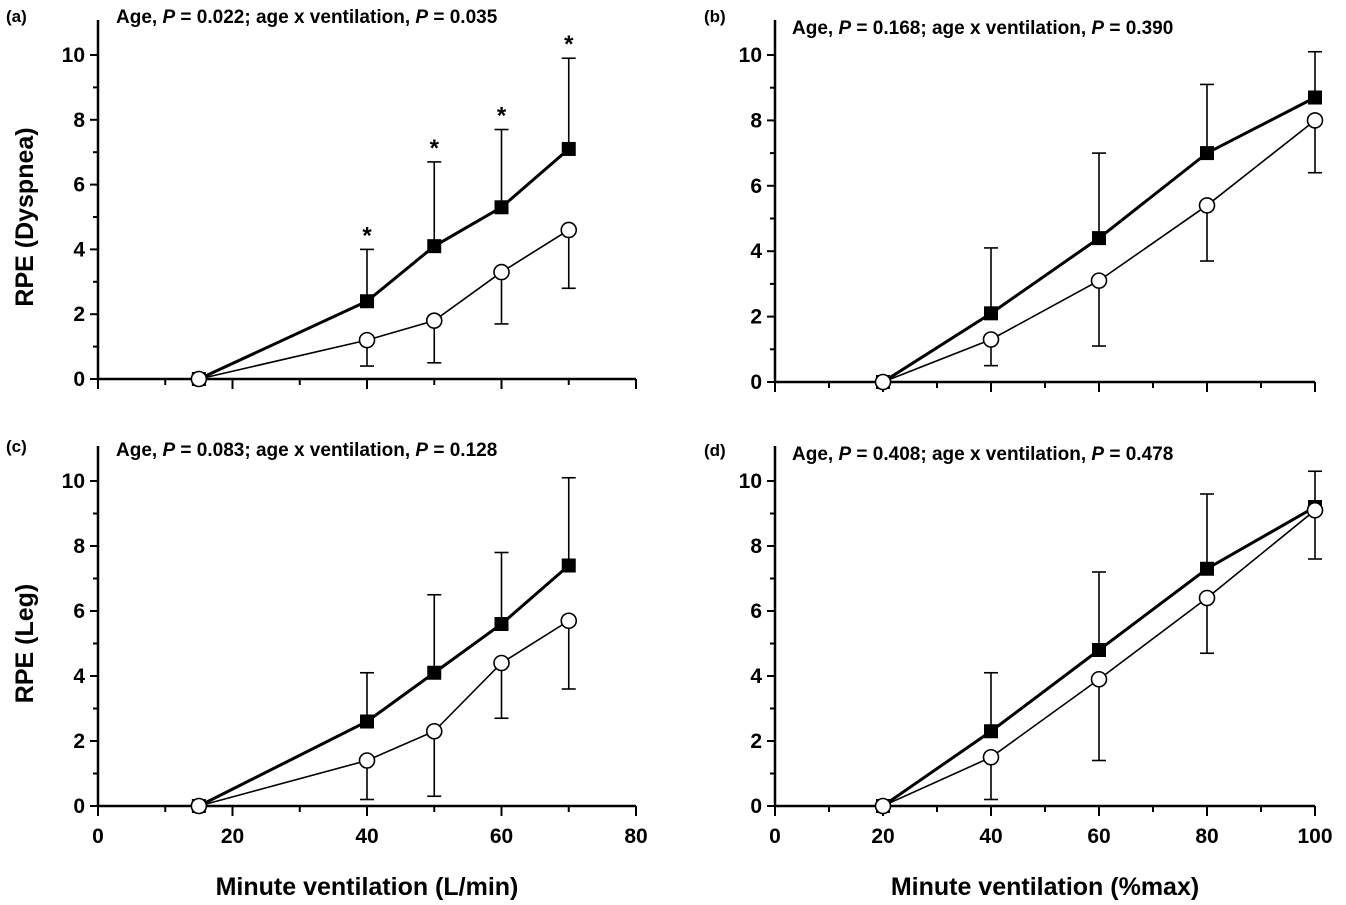  What do you see at coordinates (882, 836) in the screenshot?
I see `x-tick-label: 20` at bounding box center [882, 836].